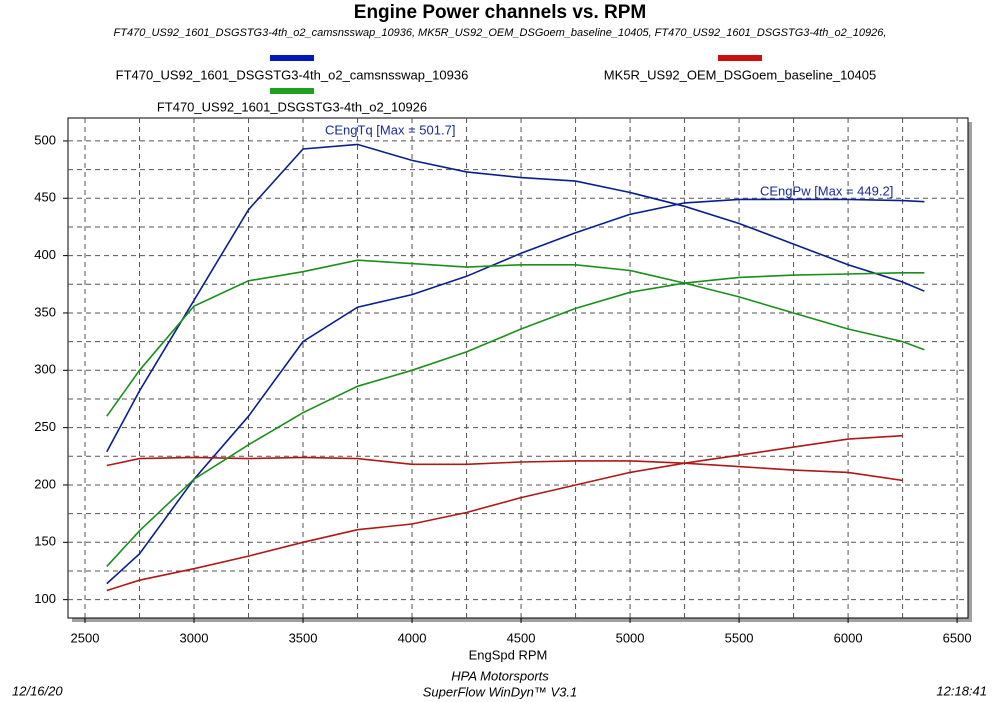 This screenshot has width=1000, height=702. I want to click on y-tick-label: 300, so click(45, 369).